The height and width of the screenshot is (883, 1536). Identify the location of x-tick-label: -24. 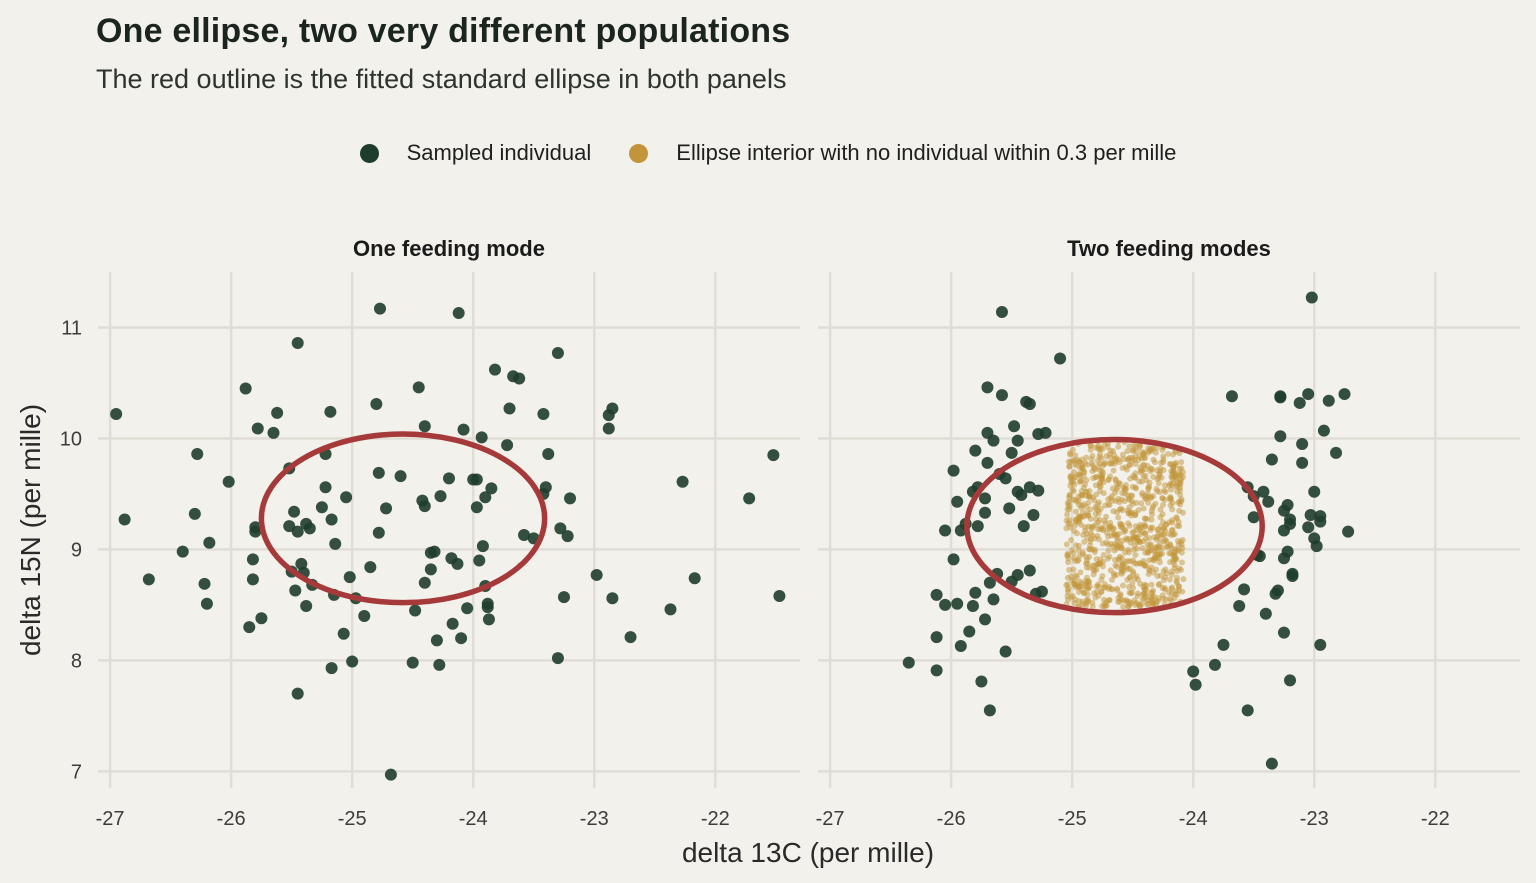
(473, 819).